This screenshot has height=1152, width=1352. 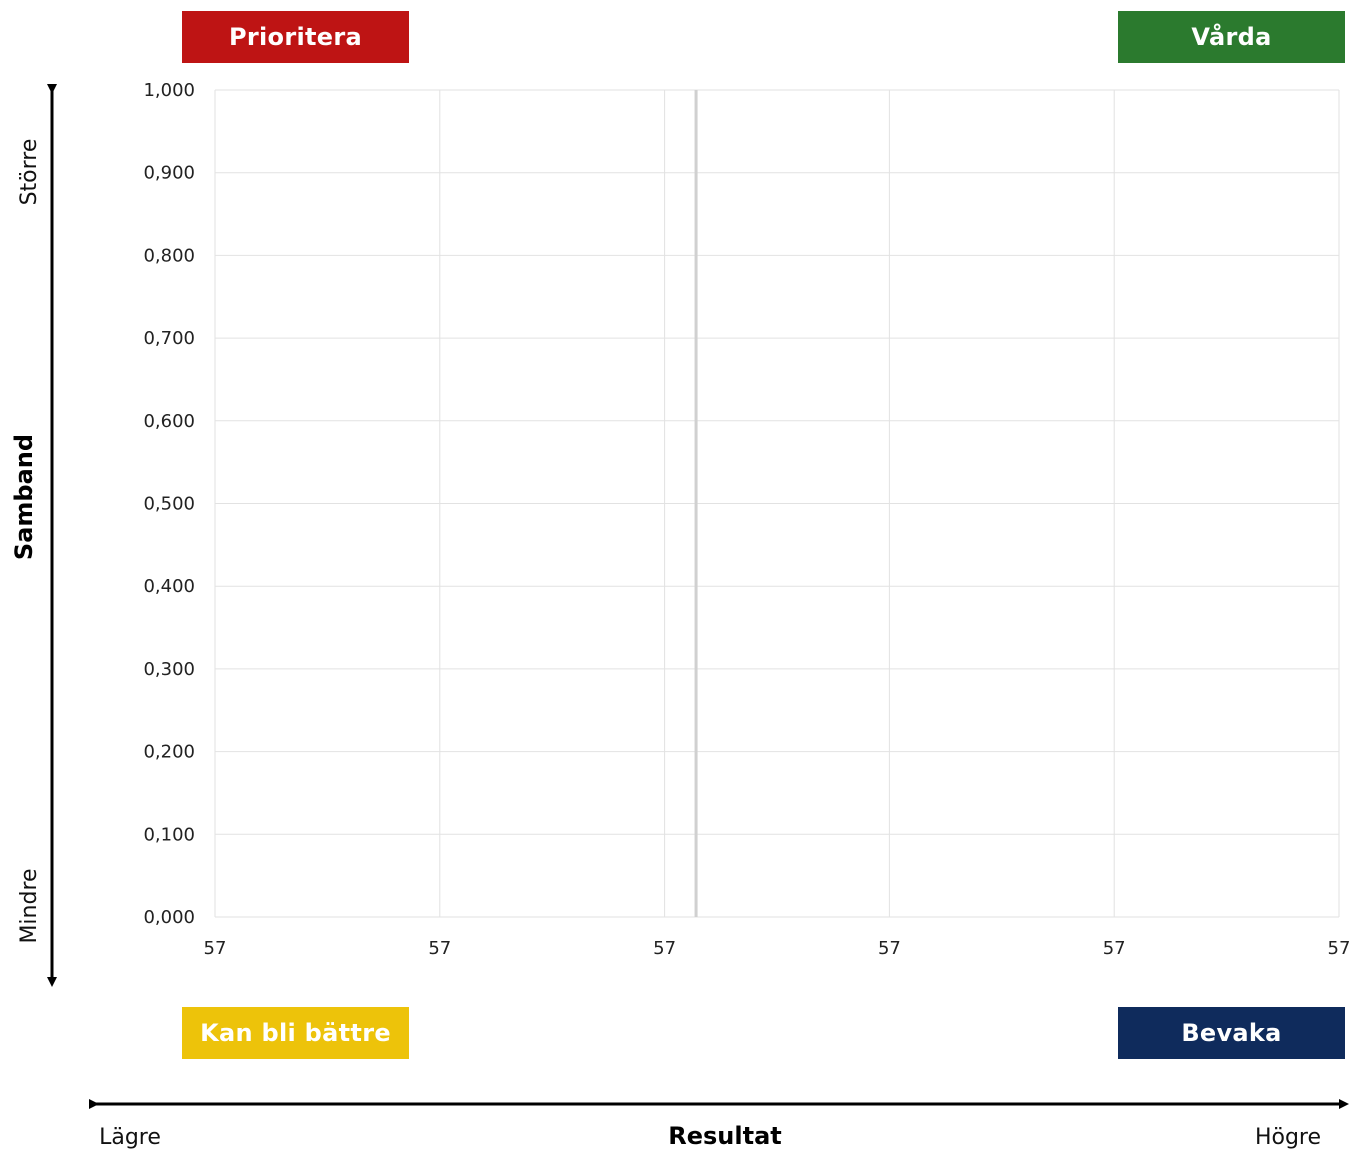 What do you see at coordinates (777, 948) in the screenshot?
I see `x-tick-labels: 57 57 57 57 57 57` at bounding box center [777, 948].